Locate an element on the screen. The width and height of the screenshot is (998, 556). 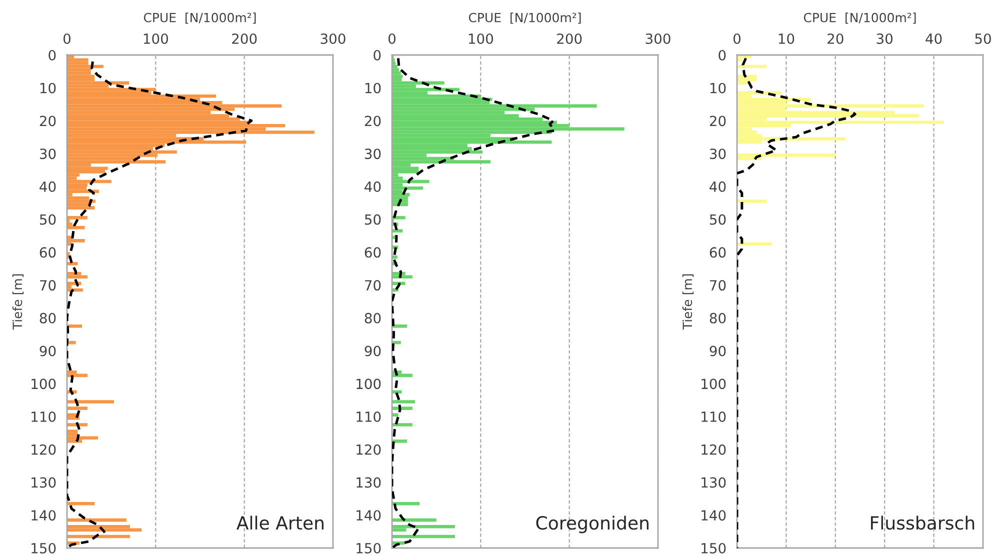
annotation: Alle Arten is located at coordinates (280, 523).